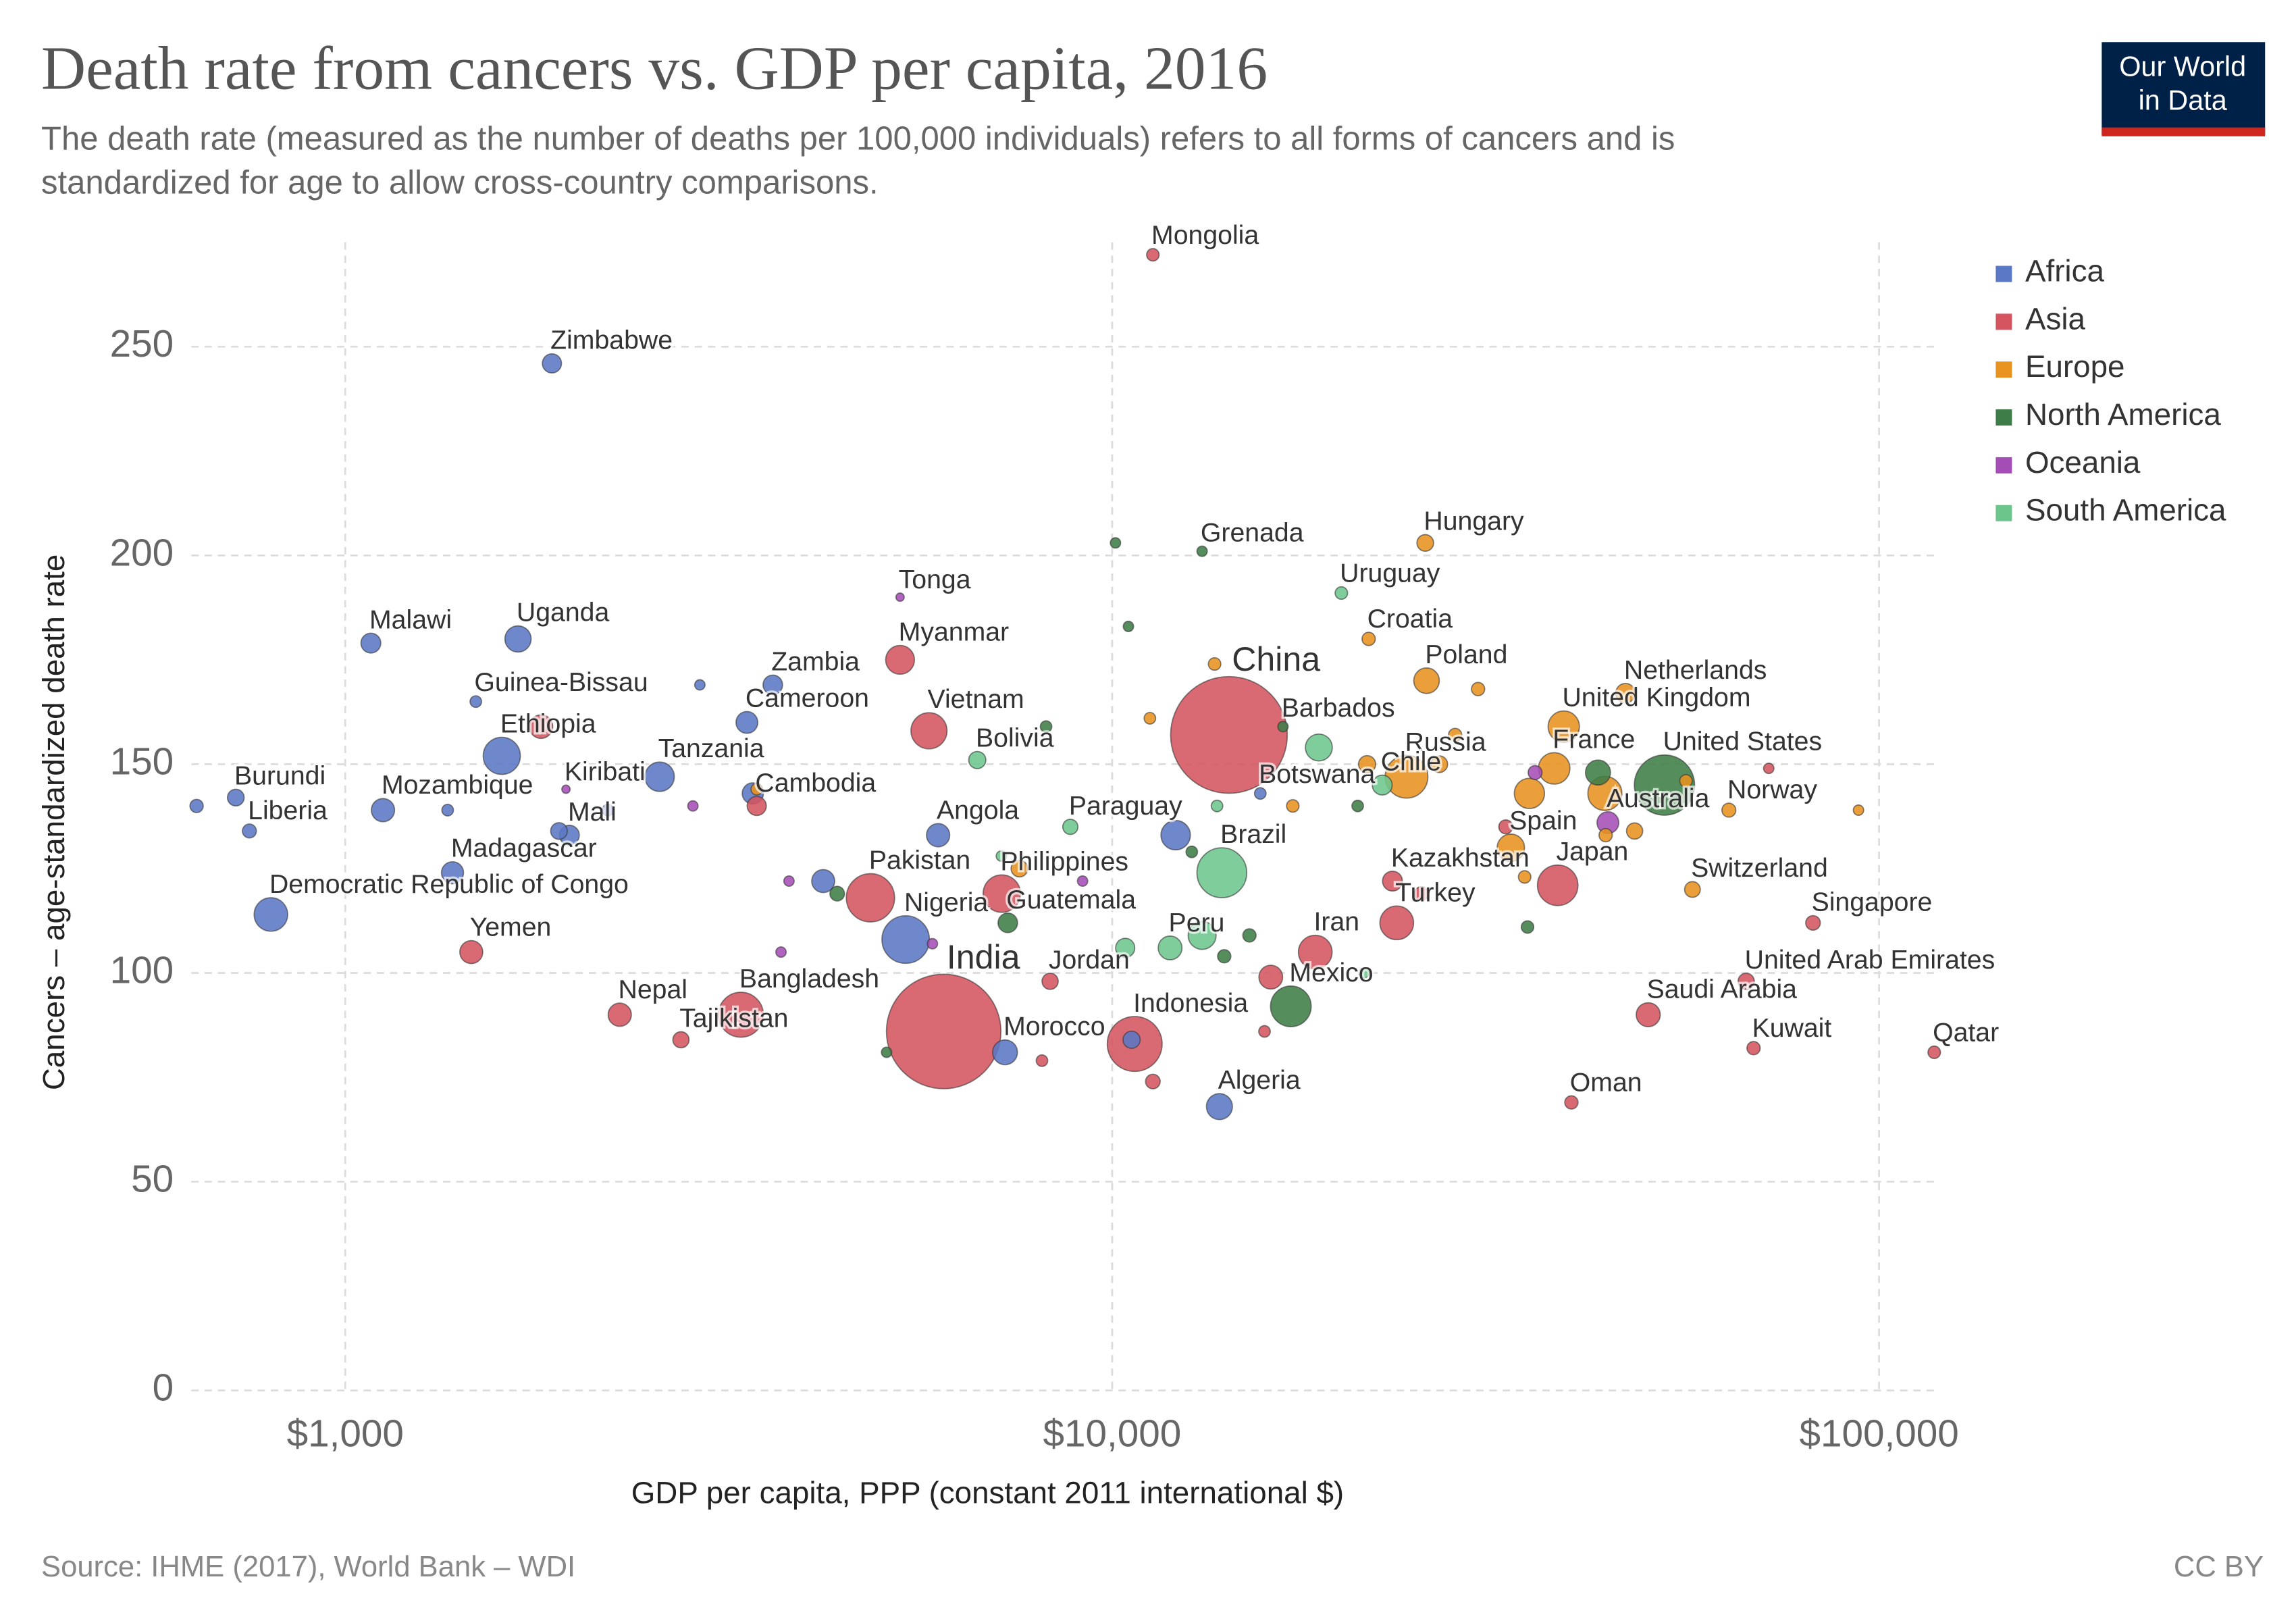  I want to click on point-label: Kuwait, so click(1792, 1028).